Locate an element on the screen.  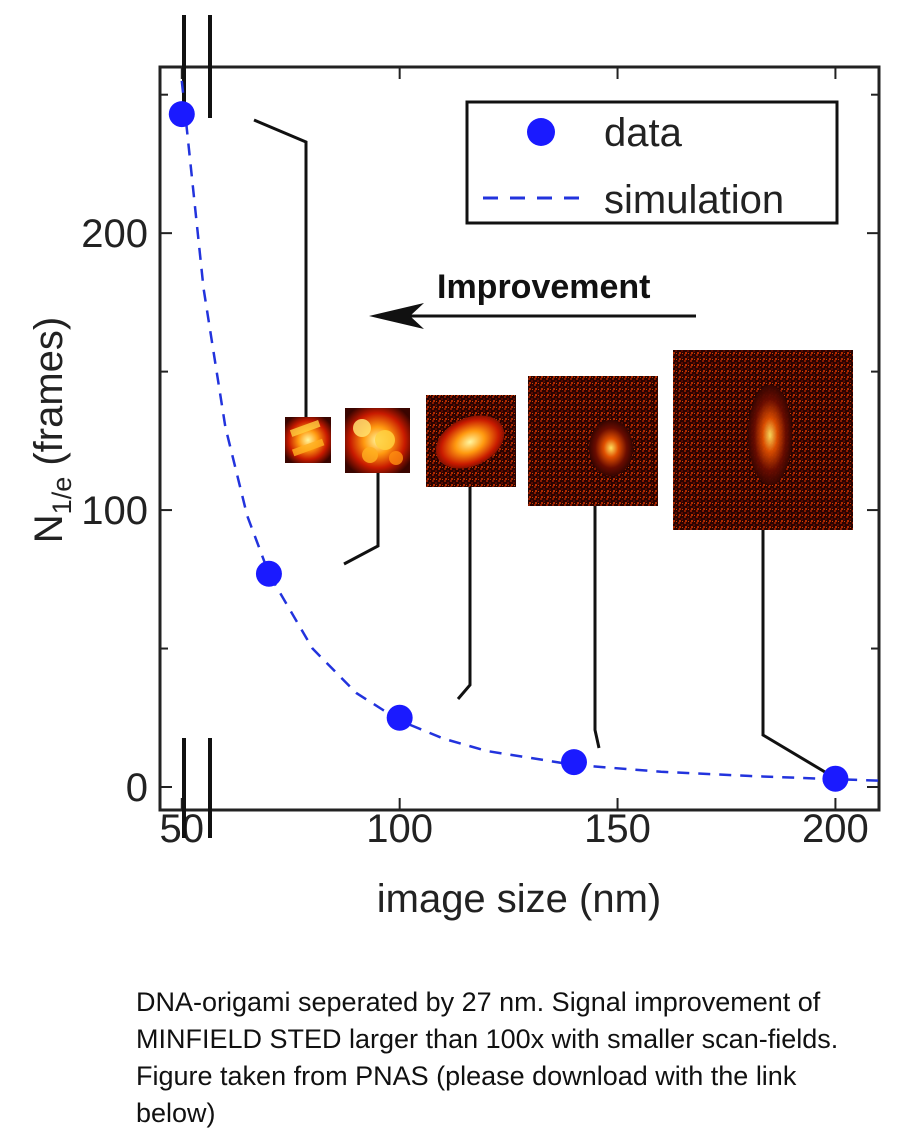
x-tick-label: 200 is located at coordinates (835, 829).